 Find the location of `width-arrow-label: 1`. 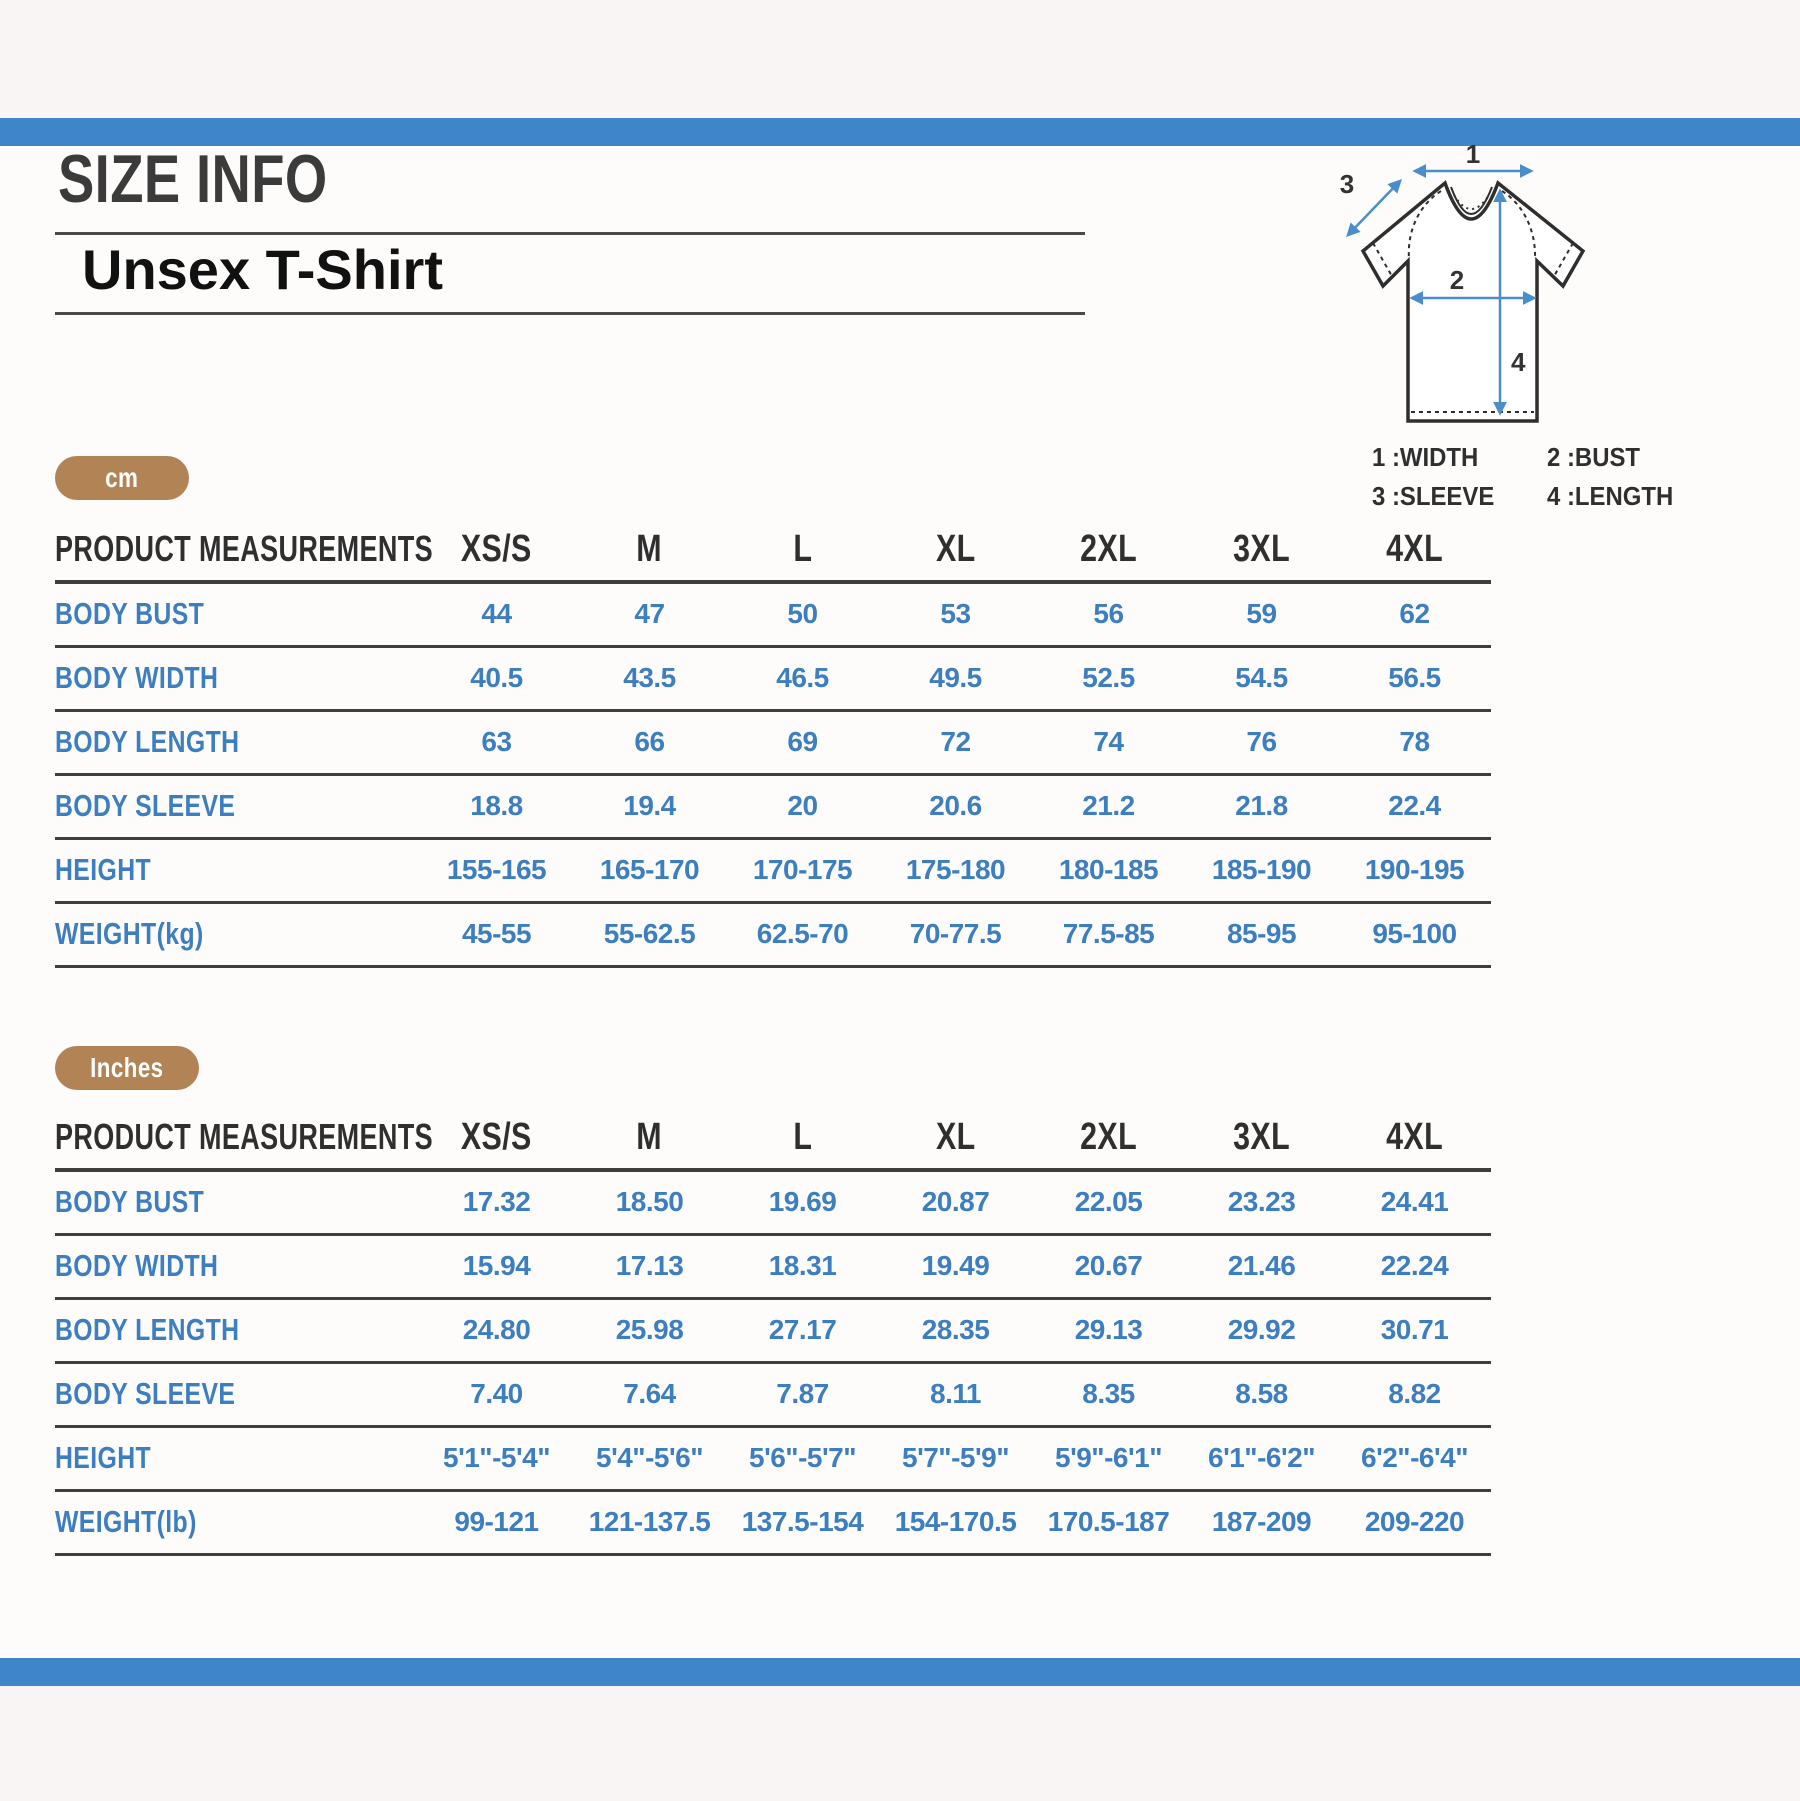

width-arrow-label: 1 is located at coordinates (1473, 154).